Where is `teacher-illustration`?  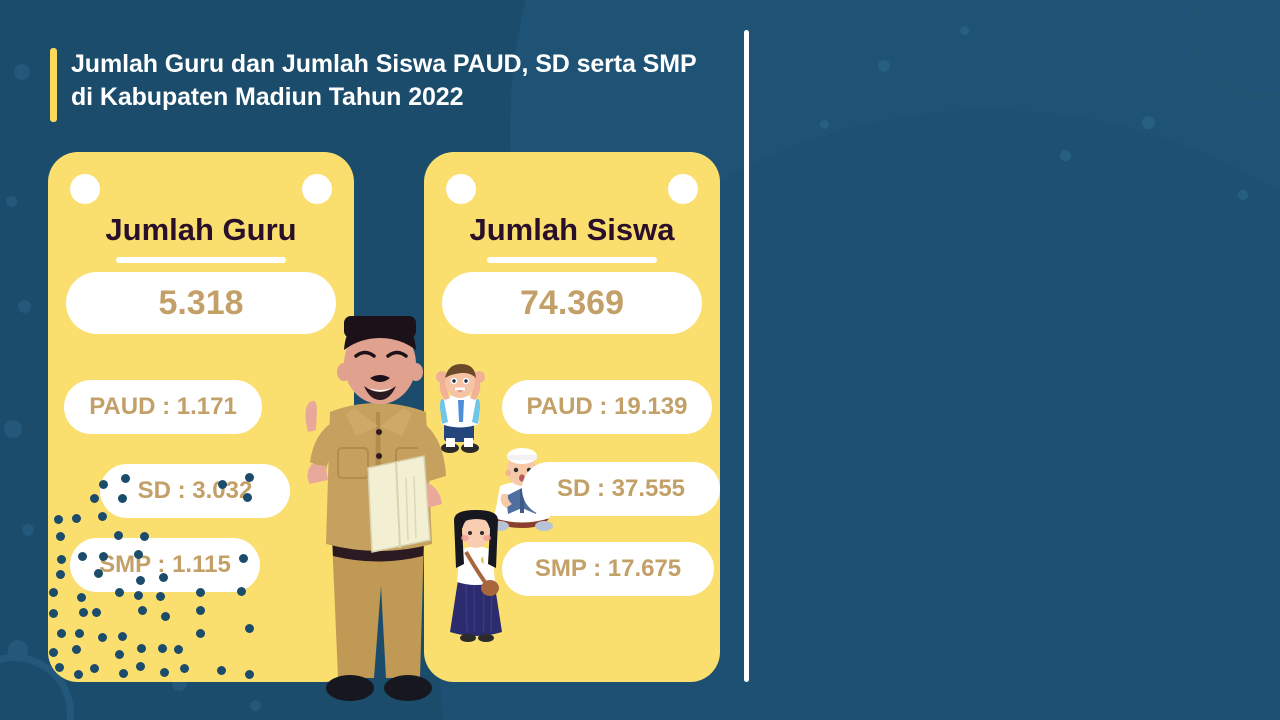 teacher-illustration is located at coordinates (375, 508).